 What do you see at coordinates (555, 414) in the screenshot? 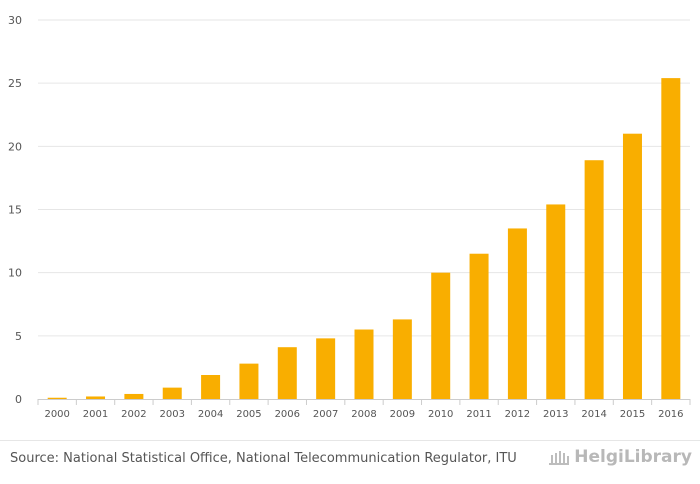
I see `x-tick-label: 2013` at bounding box center [555, 414].